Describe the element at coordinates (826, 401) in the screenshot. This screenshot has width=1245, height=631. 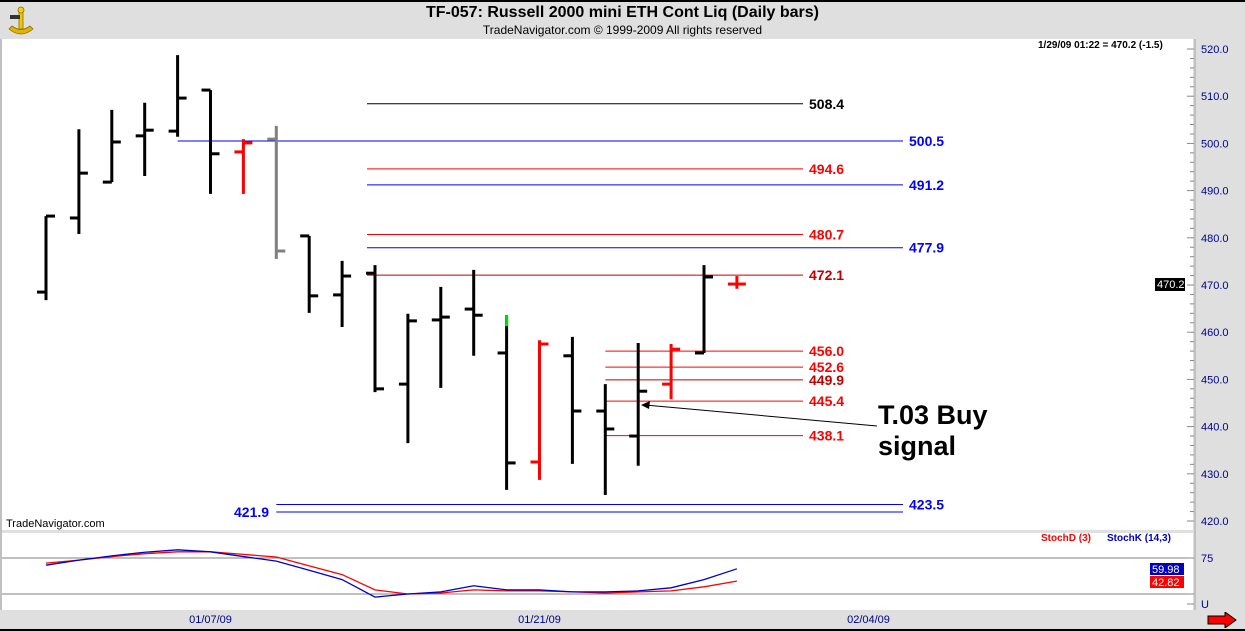
I see `level-label: 445.4` at that location.